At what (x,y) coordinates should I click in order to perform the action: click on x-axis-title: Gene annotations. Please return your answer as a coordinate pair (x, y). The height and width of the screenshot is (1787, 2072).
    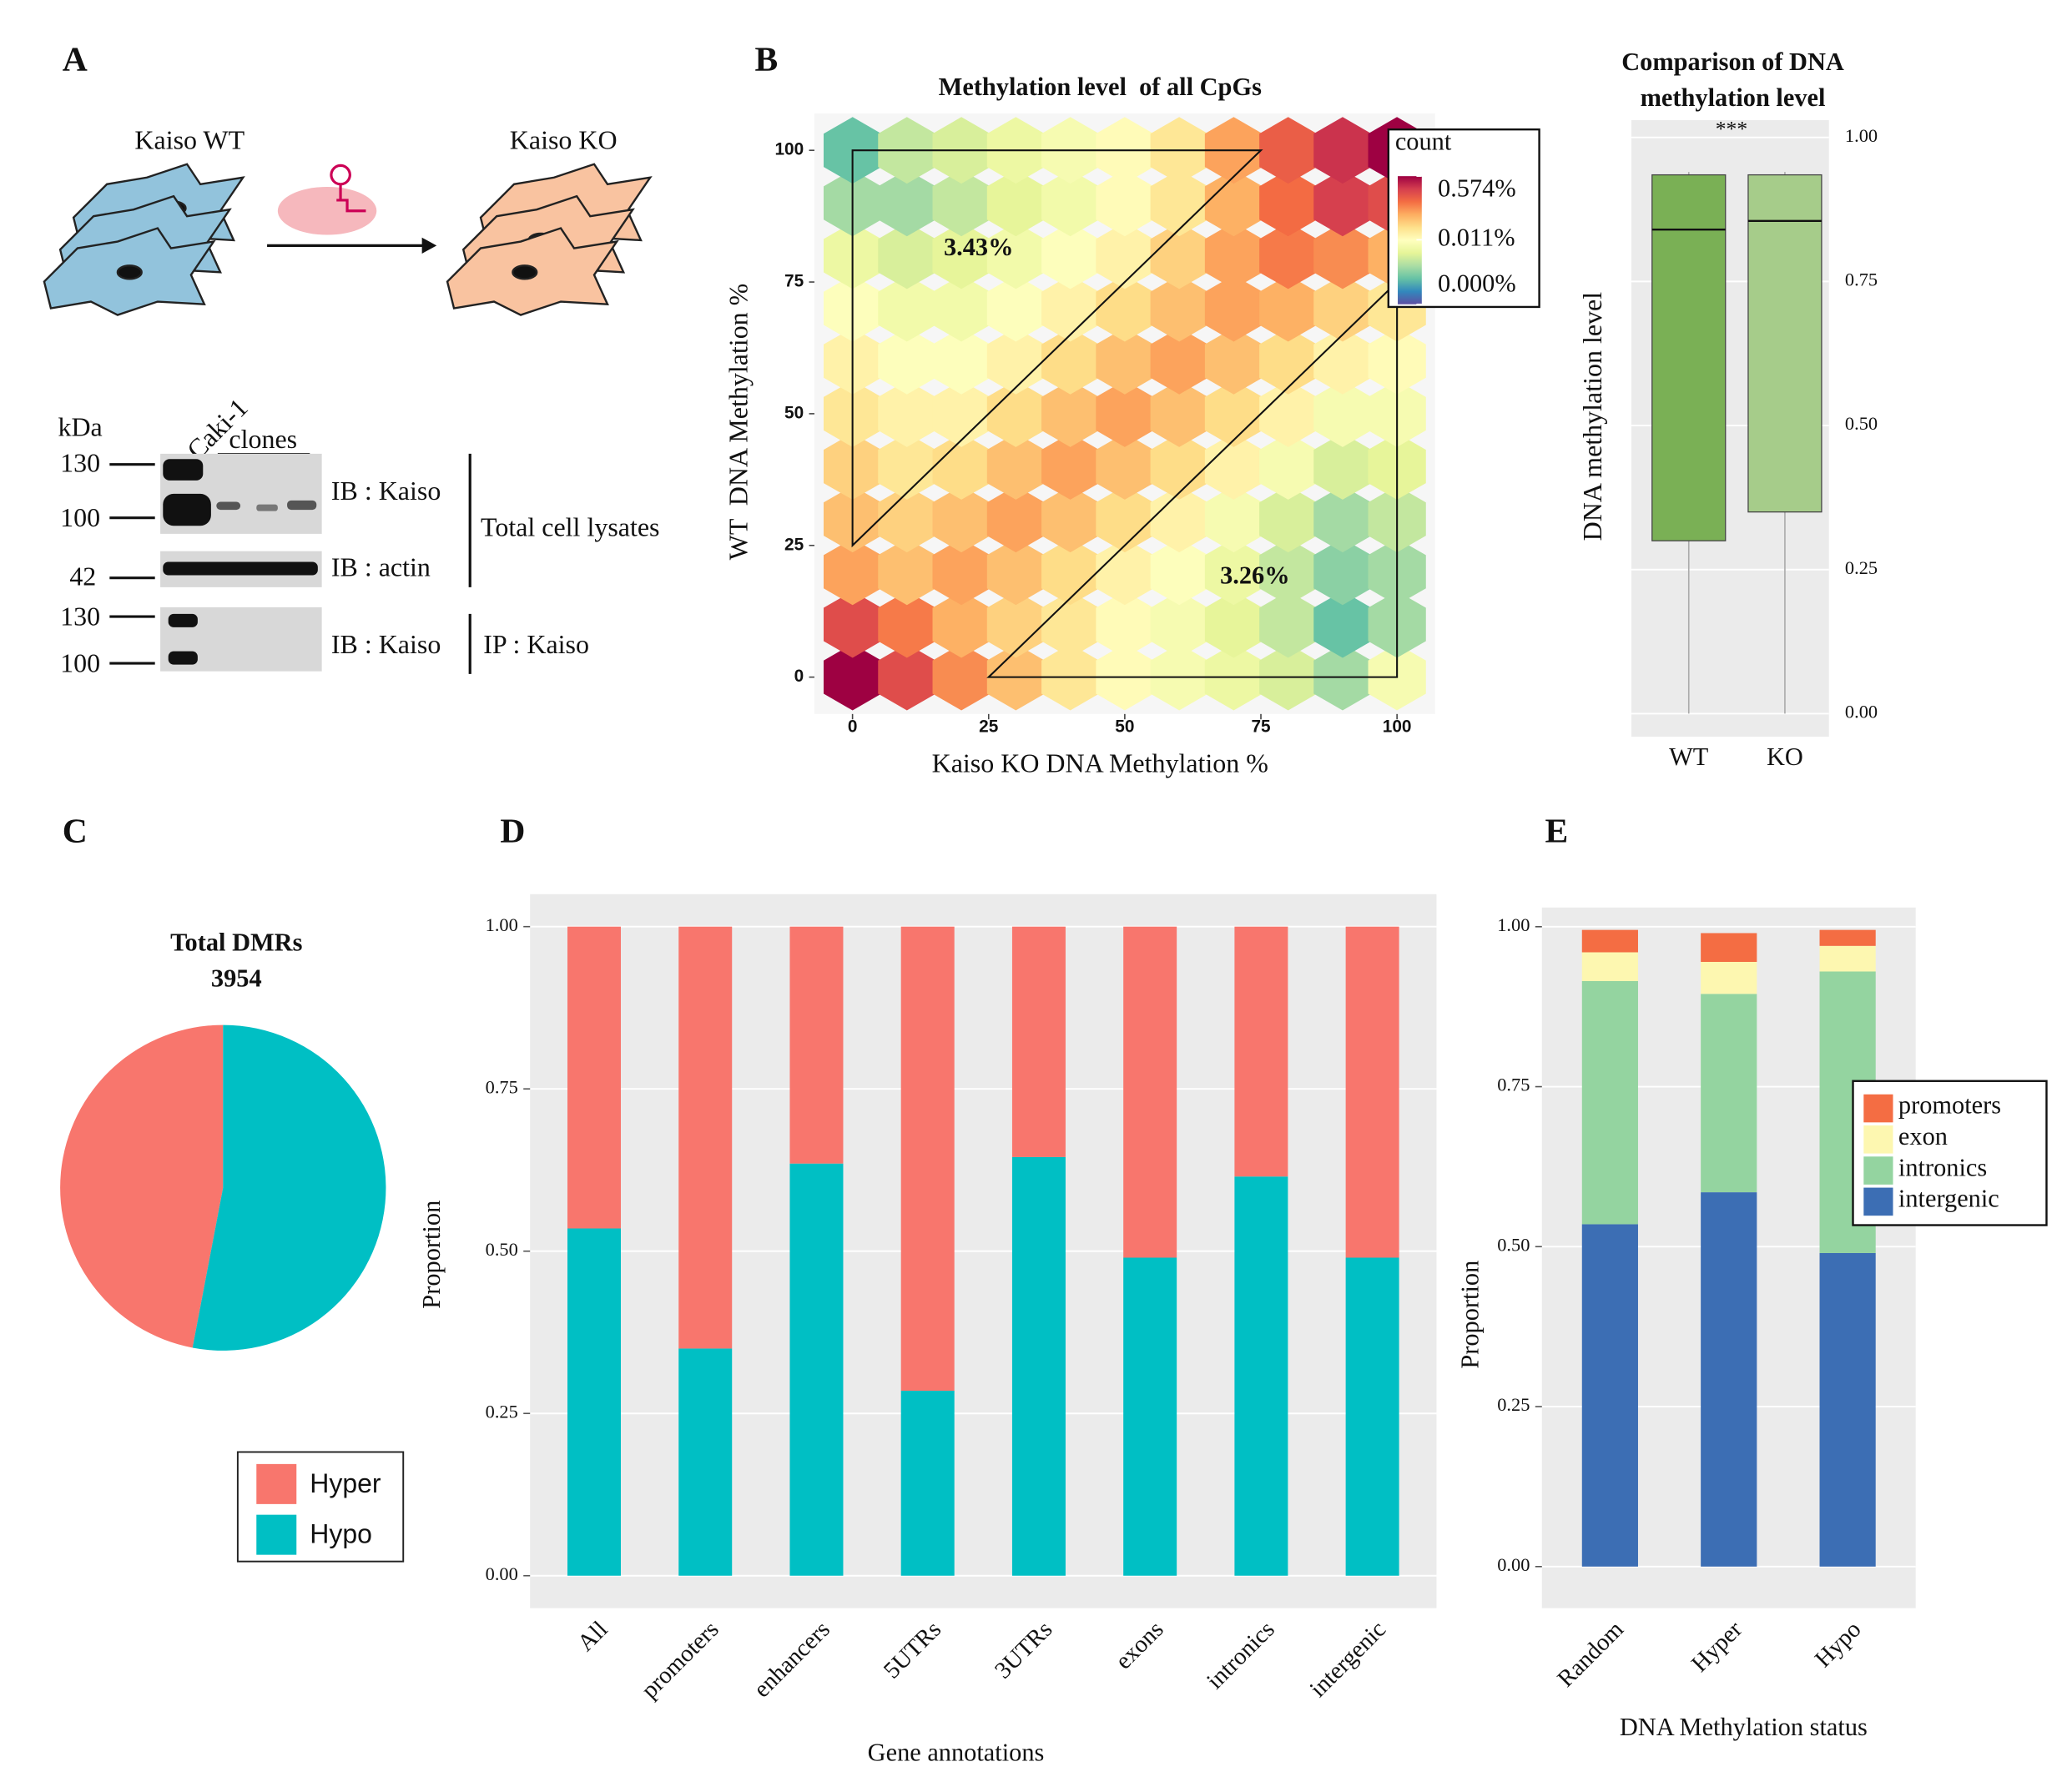
    Looking at the image, I should click on (956, 1753).